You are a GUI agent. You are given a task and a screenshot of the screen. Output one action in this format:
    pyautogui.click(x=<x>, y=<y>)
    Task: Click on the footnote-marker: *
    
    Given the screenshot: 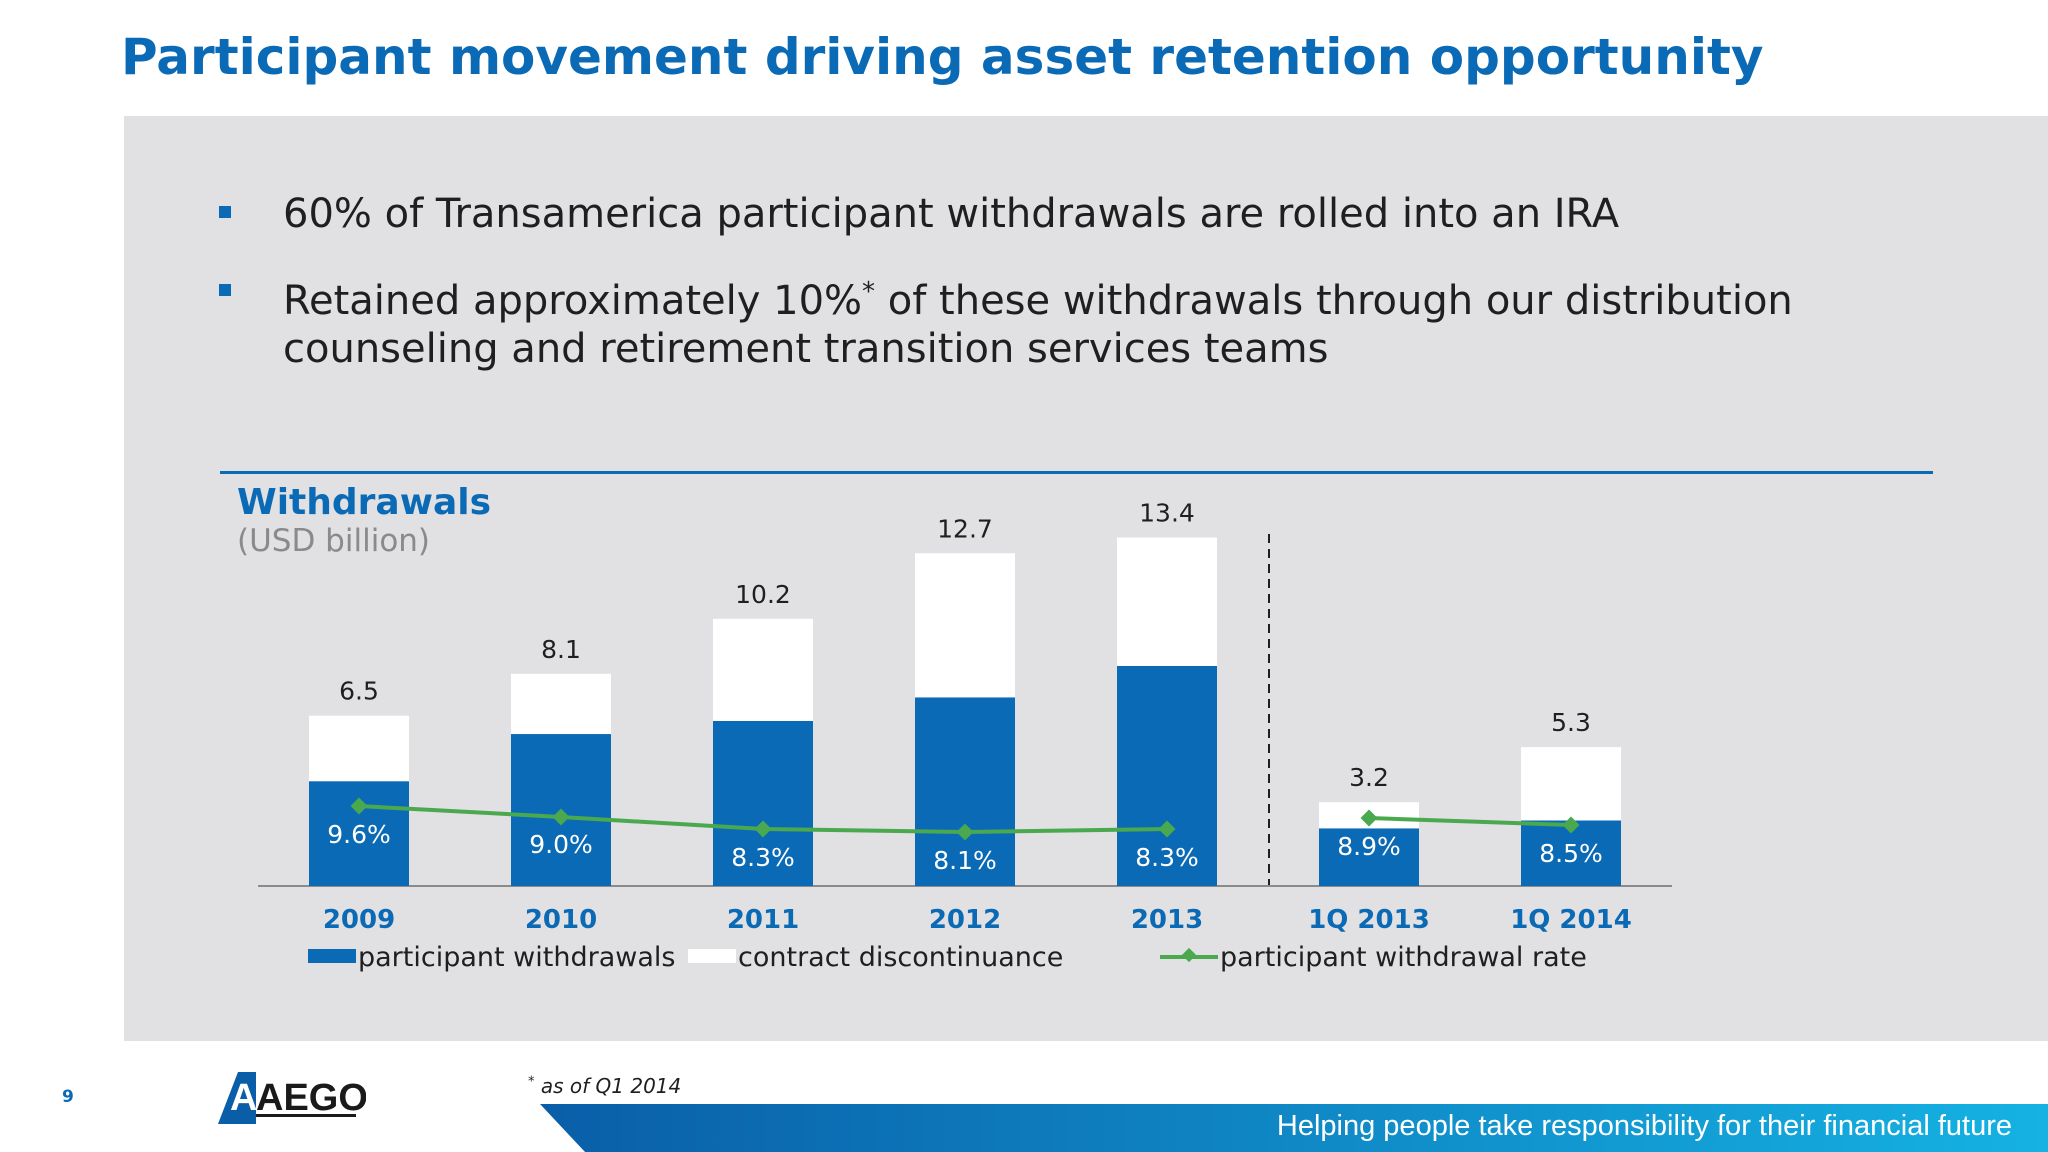 What is the action you would take?
    pyautogui.click(x=531, y=1082)
    